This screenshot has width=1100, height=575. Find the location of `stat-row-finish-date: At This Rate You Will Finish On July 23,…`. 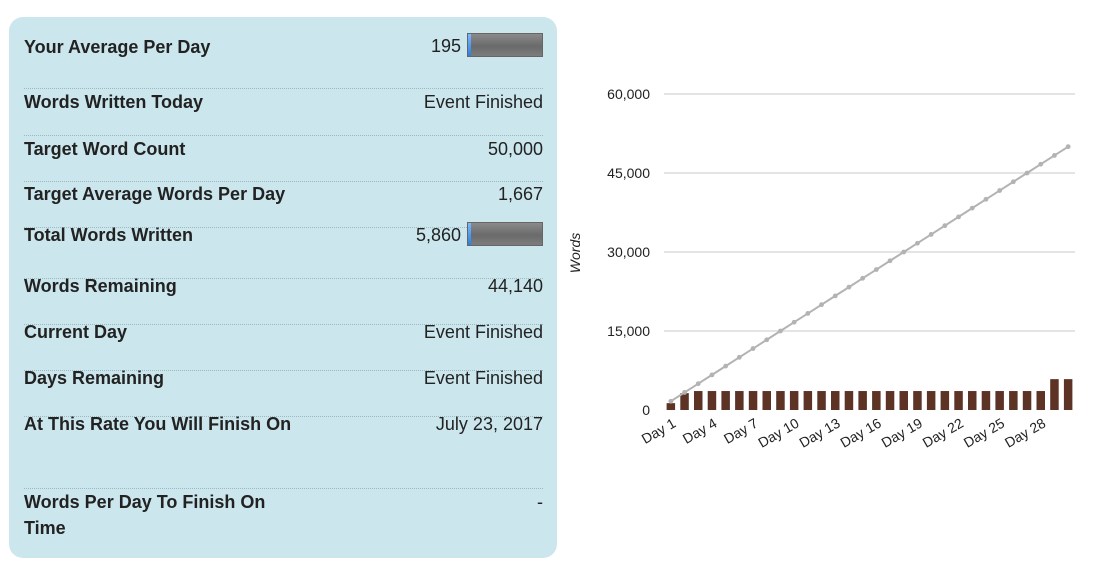

stat-row-finish-date: At This Rate You Will Finish On July 23,… is located at coordinates (283, 451).